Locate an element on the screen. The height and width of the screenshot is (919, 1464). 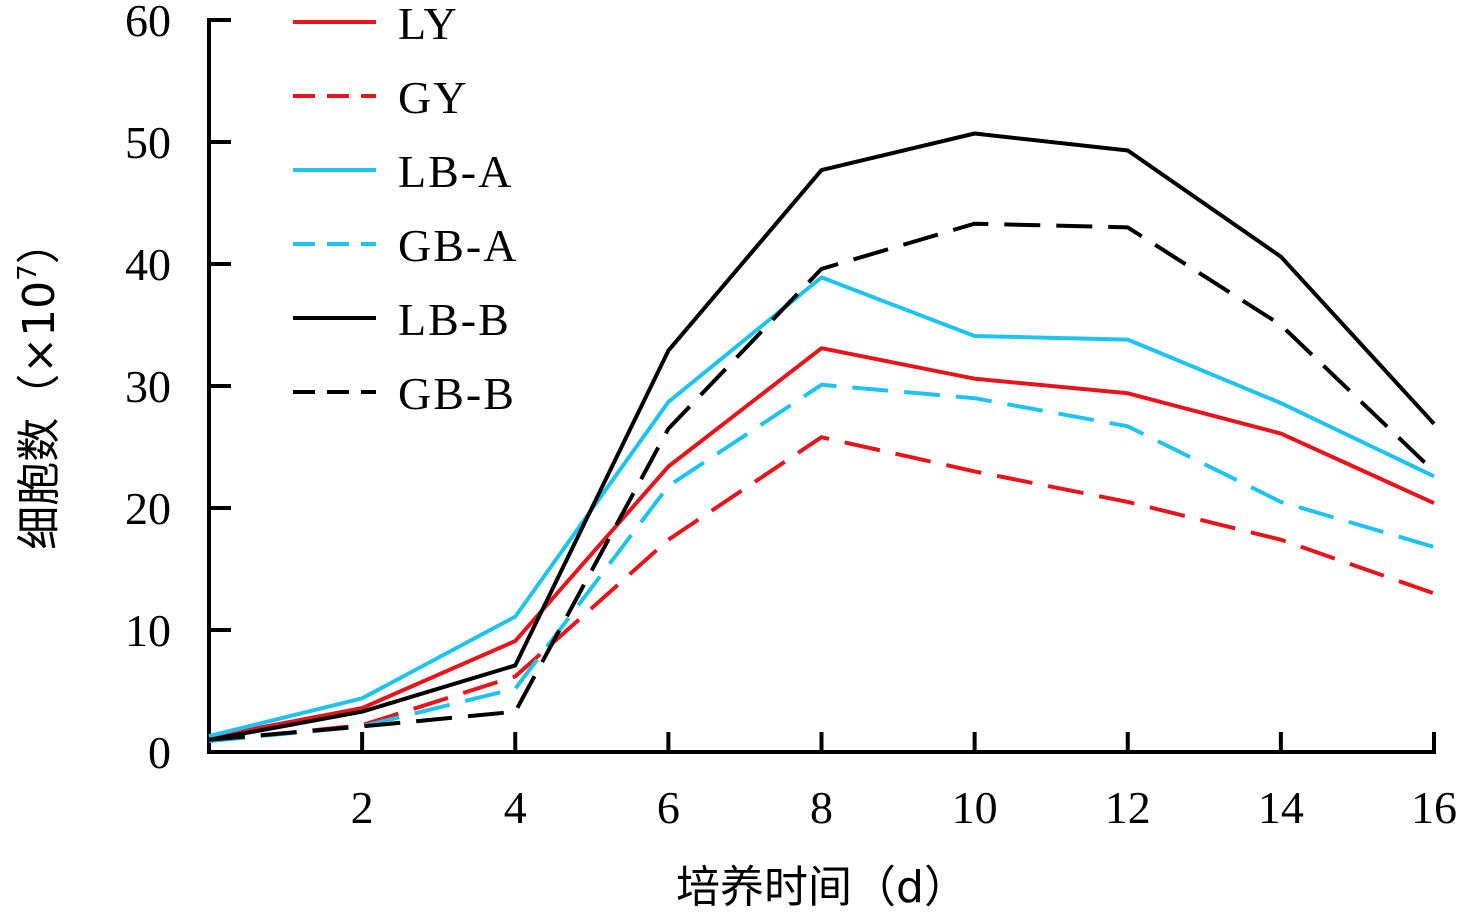
y-axis-title-main: 细胞数（×10 is located at coordinates (39, 415).